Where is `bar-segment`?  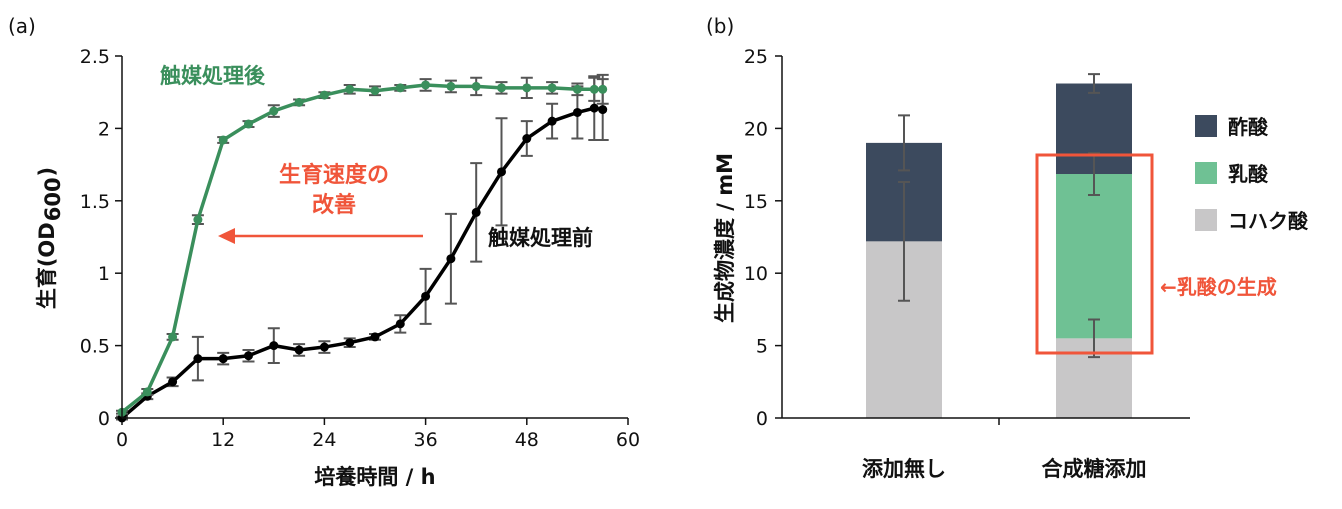
bar-segment is located at coordinates (1094, 256).